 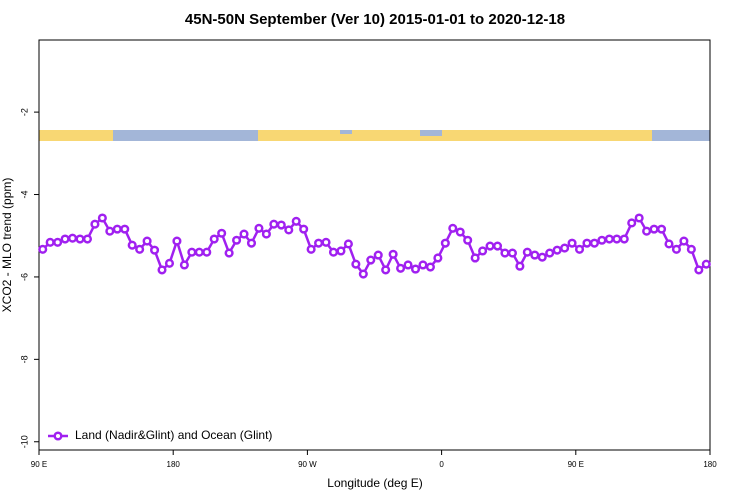 I want to click on legend-label: Land (Nadir&Glint) and Ocean (Glint), so click(x=173, y=435).